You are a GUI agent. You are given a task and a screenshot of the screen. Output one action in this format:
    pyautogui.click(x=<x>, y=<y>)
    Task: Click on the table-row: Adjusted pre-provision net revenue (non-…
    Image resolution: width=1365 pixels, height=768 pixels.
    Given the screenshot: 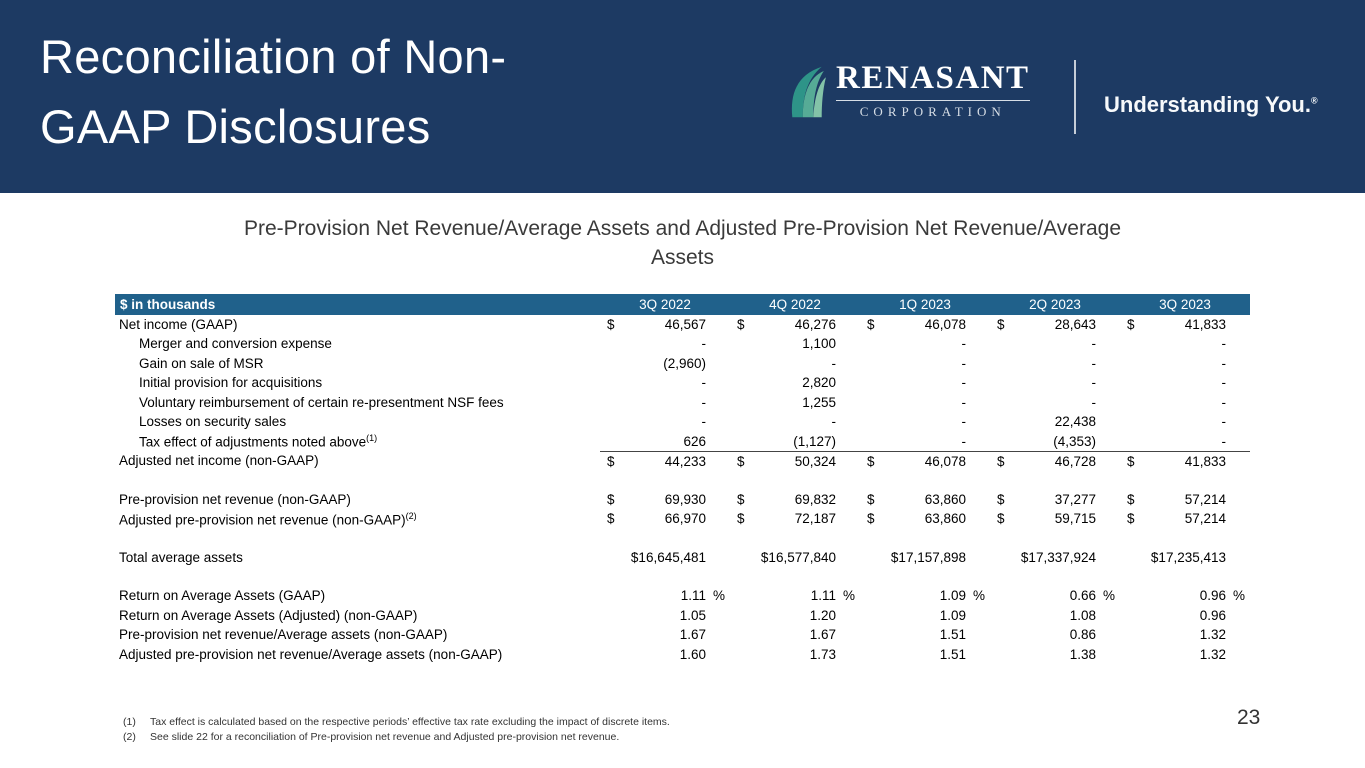 What is the action you would take?
    pyautogui.click(x=682, y=519)
    